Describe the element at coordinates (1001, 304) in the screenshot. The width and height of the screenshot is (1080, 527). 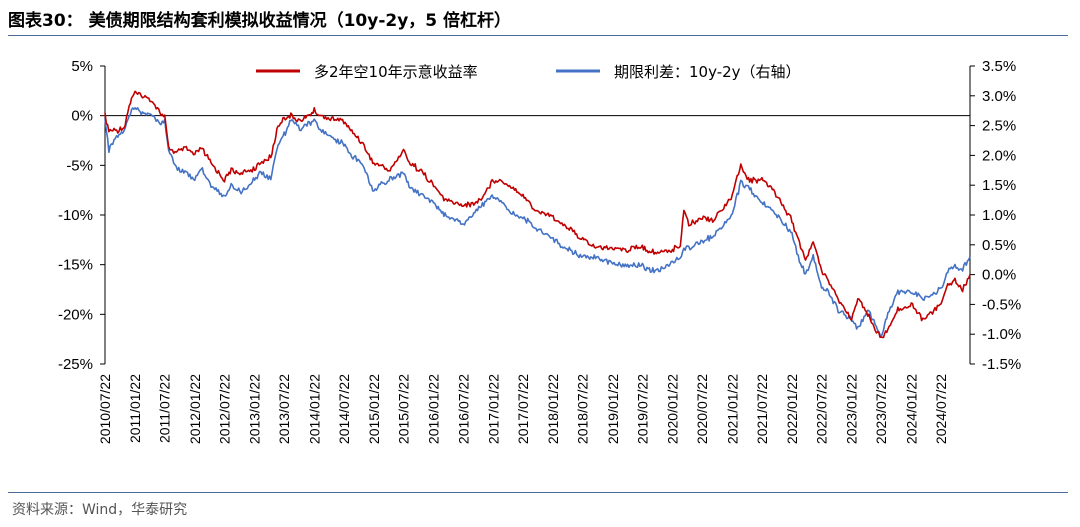
I see `right-tick-label: -0.5%` at that location.